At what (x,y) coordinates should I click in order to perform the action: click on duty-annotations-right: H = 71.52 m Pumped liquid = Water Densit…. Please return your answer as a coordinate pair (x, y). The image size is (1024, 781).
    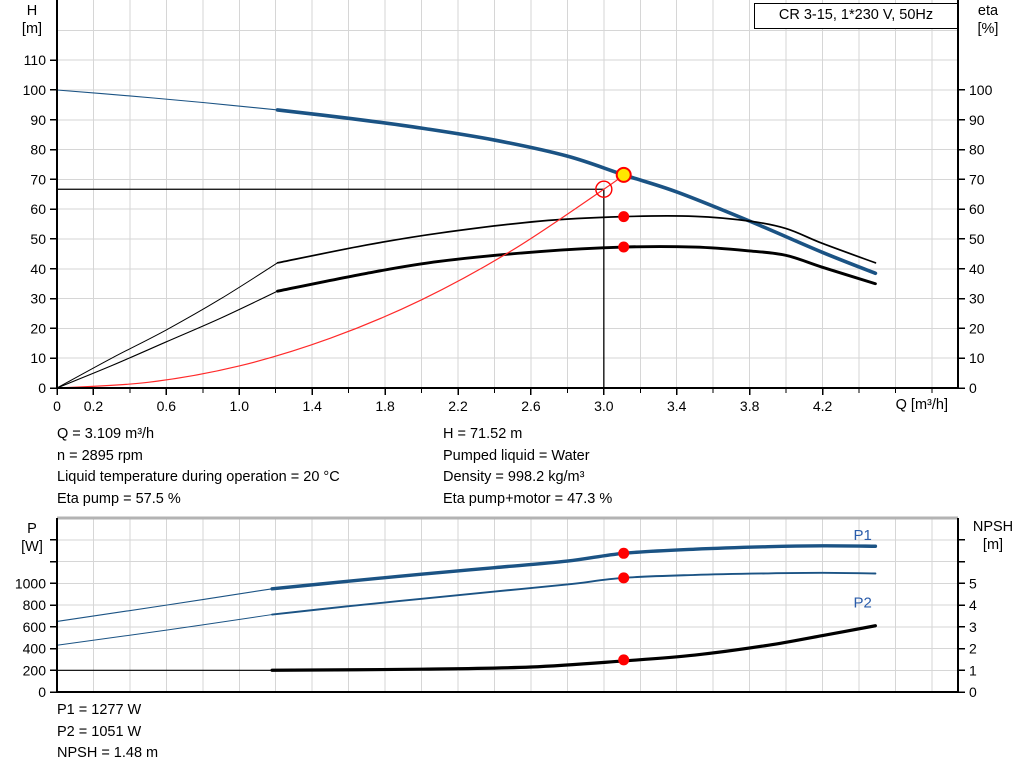
    Looking at the image, I should click on (527, 467).